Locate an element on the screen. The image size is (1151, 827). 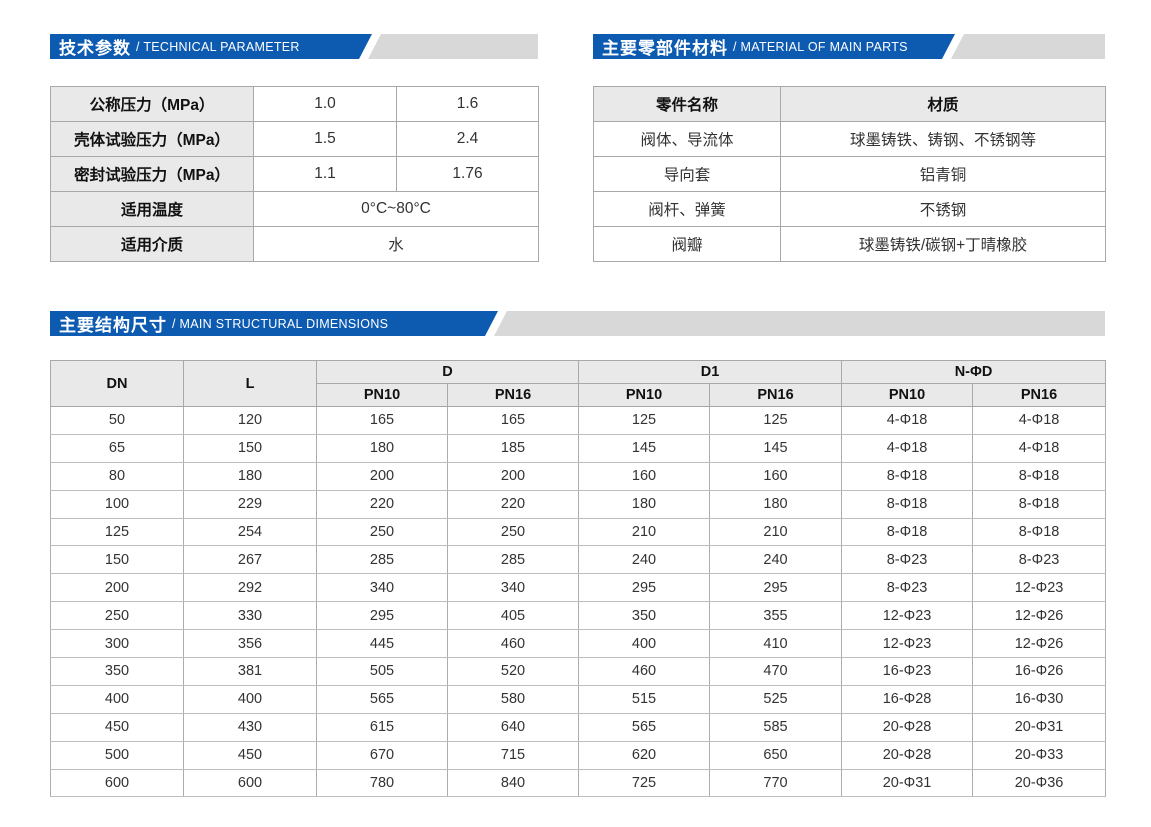
table-row: 65 150 180 185 145 145 4-Φ18 4-Φ18 is located at coordinates (578, 448).